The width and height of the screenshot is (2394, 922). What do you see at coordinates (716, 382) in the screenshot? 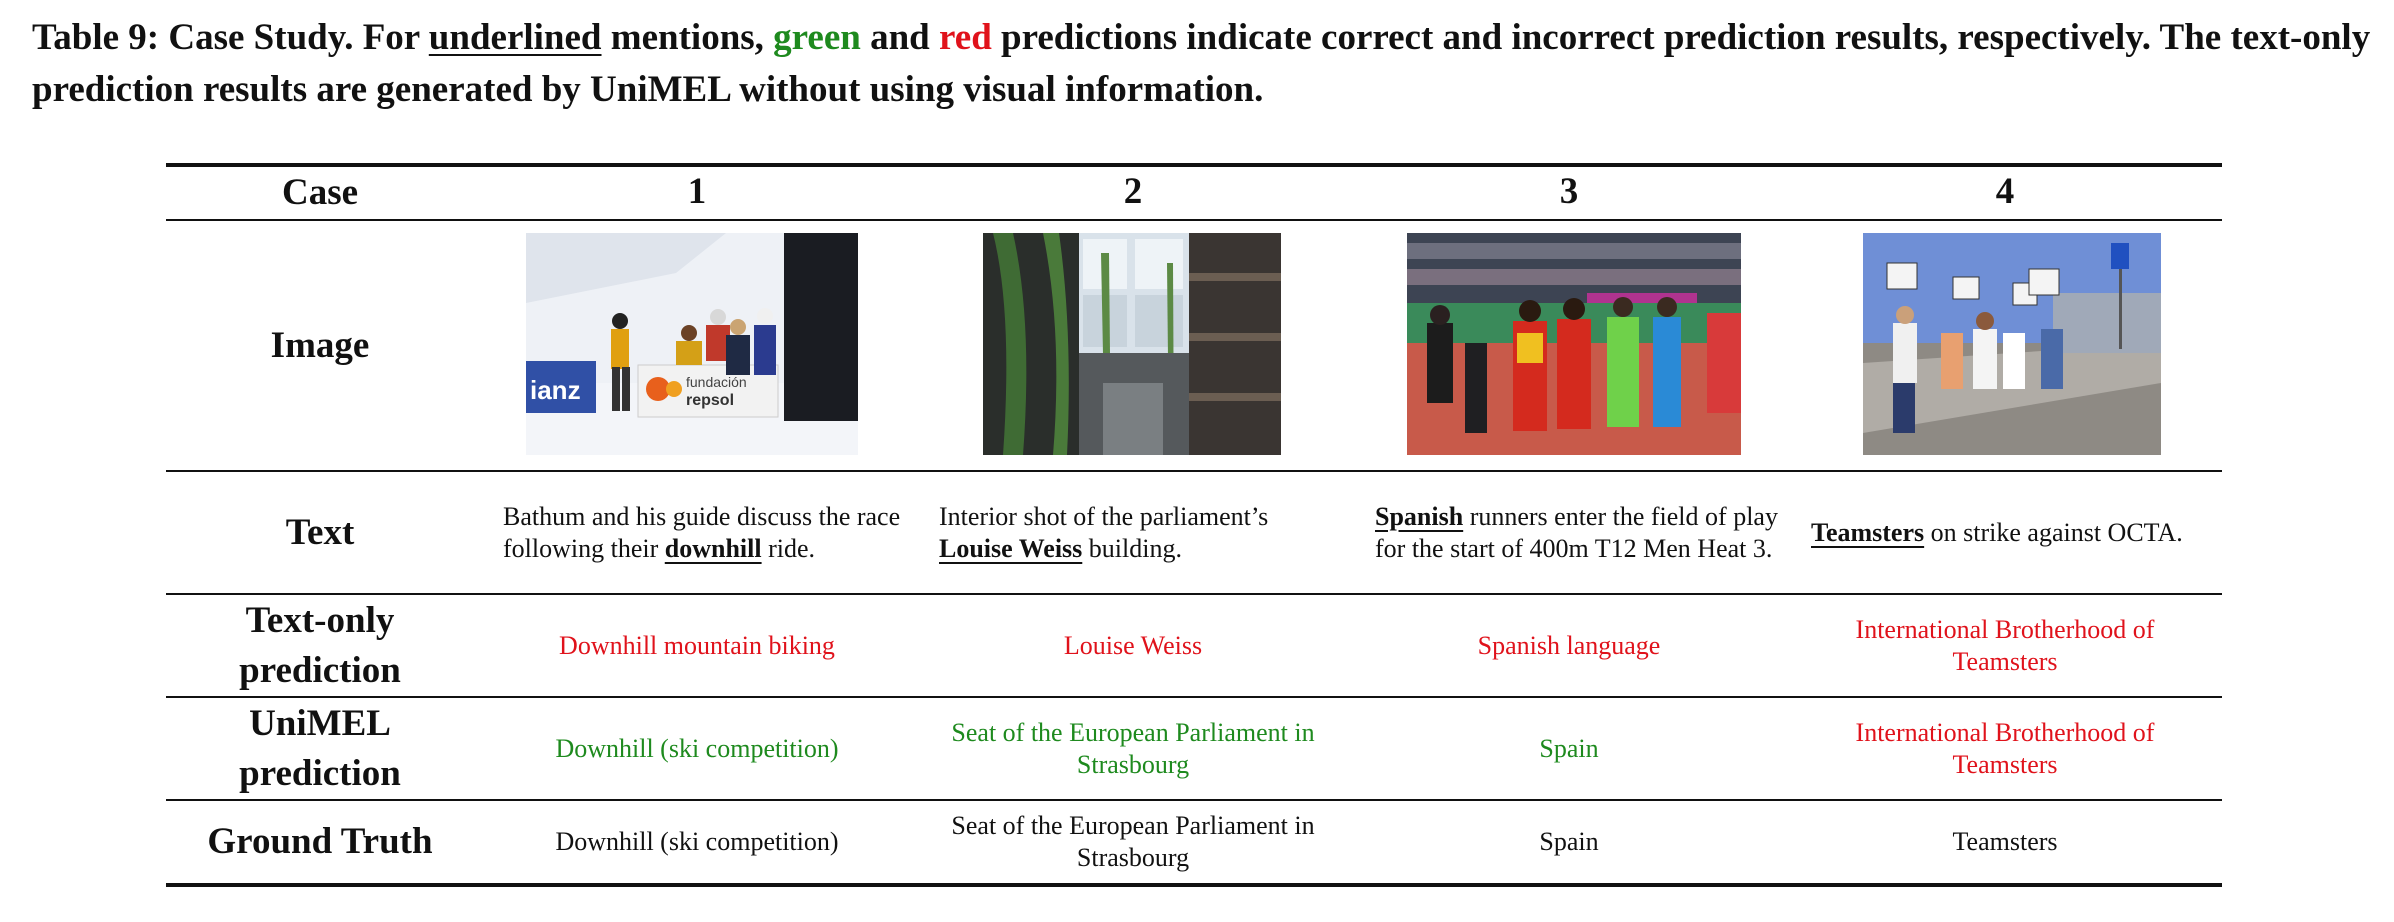
I see `svg-text: fundación` at bounding box center [716, 382].